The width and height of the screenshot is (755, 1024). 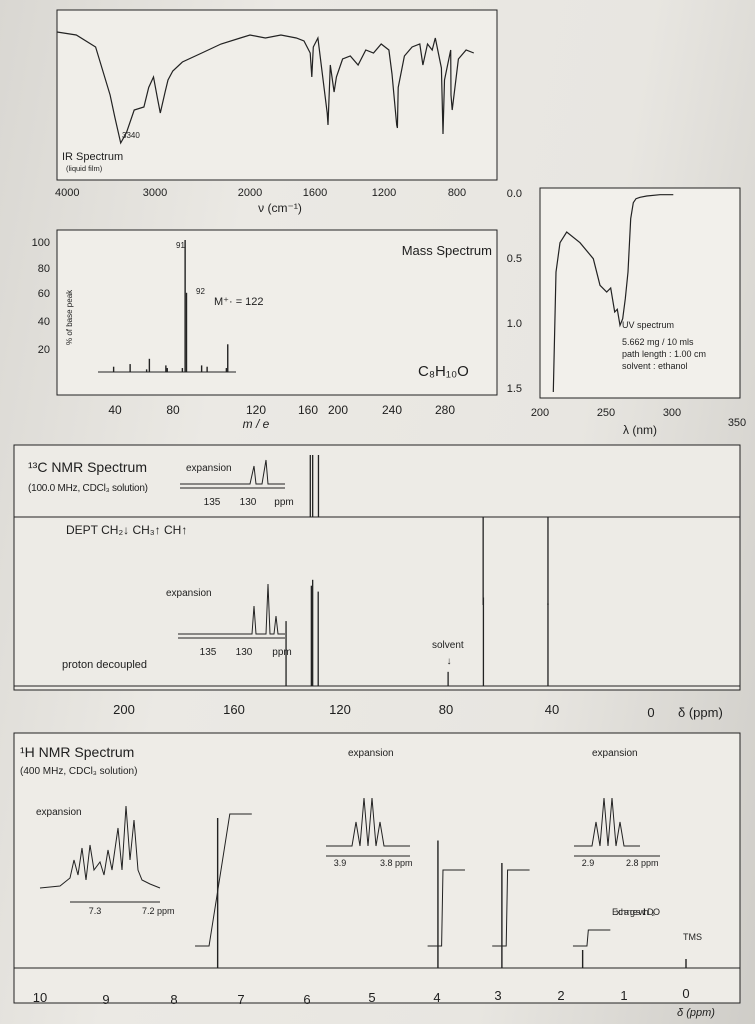 What do you see at coordinates (692, 937) in the screenshot?
I see `h1-tms-label: TMS` at bounding box center [692, 937].